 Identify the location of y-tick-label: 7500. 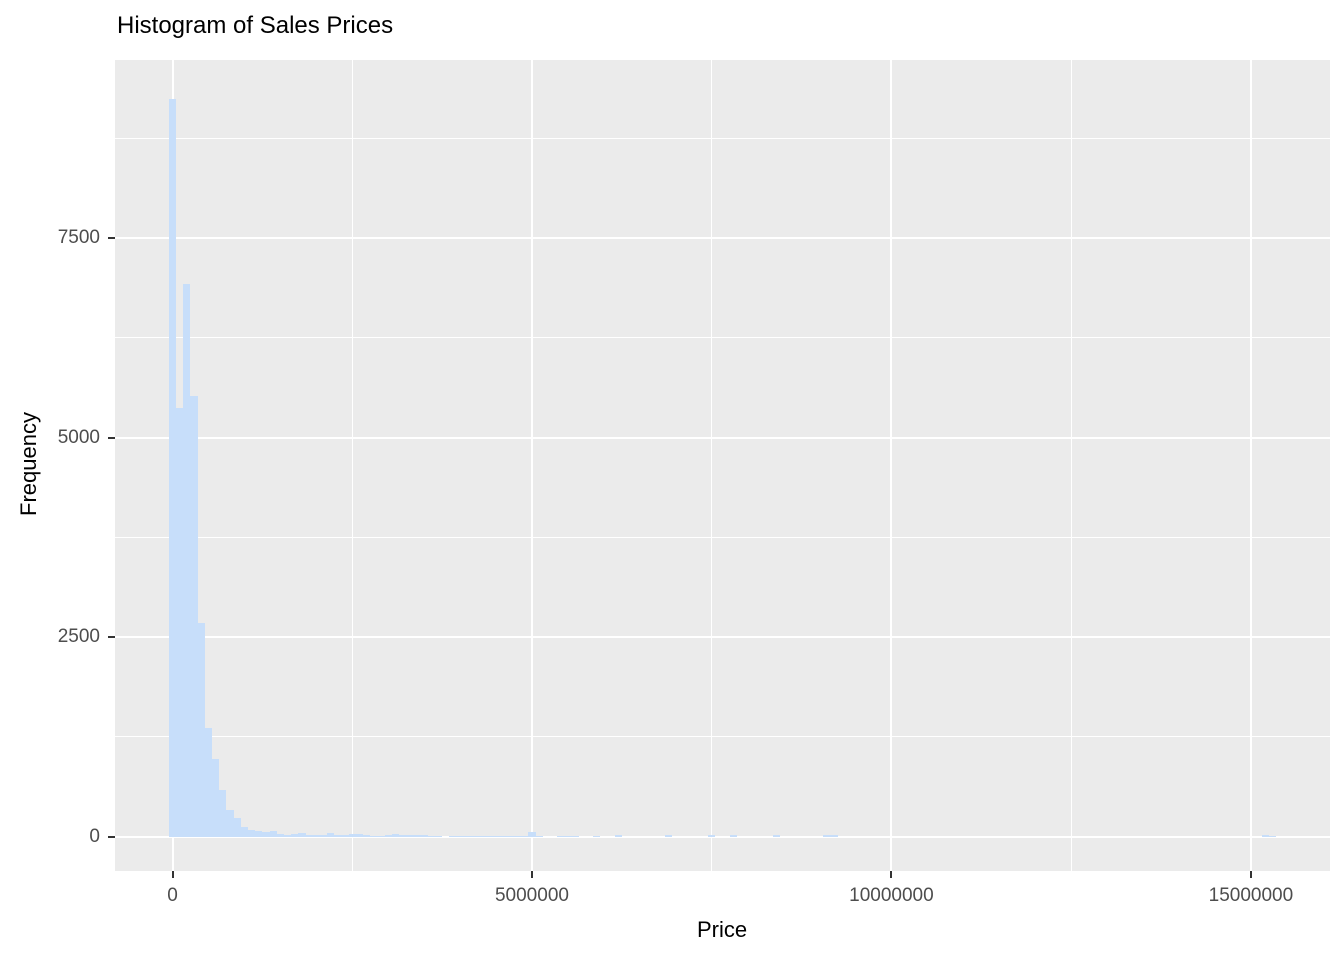
(78, 237).